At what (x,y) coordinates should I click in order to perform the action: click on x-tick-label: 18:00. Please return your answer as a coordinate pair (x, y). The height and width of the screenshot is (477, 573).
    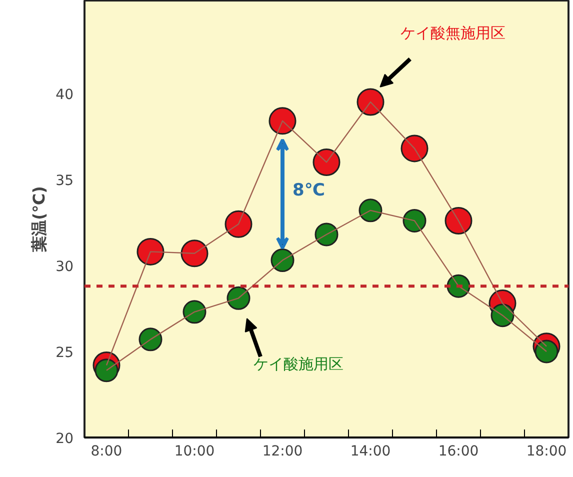
    Looking at the image, I should click on (546, 452).